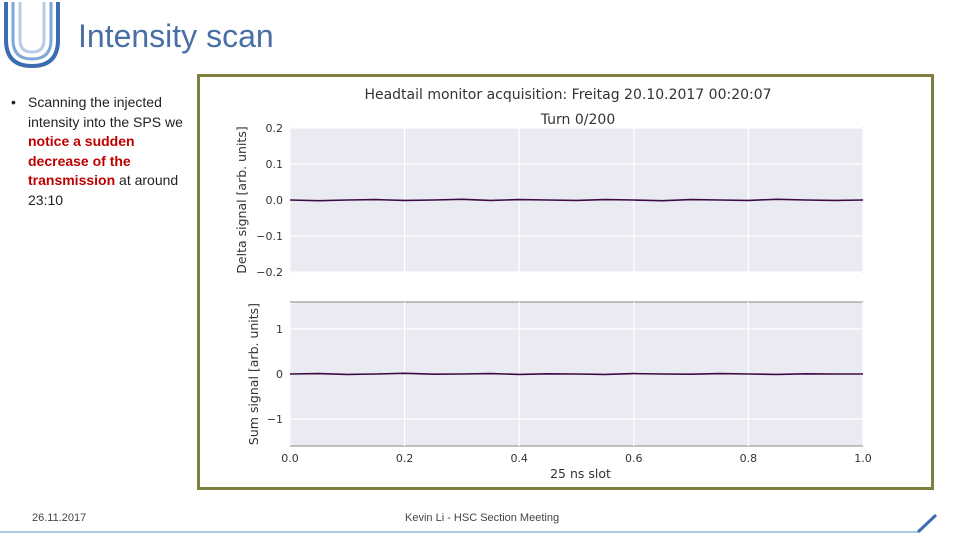  What do you see at coordinates (275, 128) in the screenshot?
I see `y-tick-label: 0.2` at bounding box center [275, 128].